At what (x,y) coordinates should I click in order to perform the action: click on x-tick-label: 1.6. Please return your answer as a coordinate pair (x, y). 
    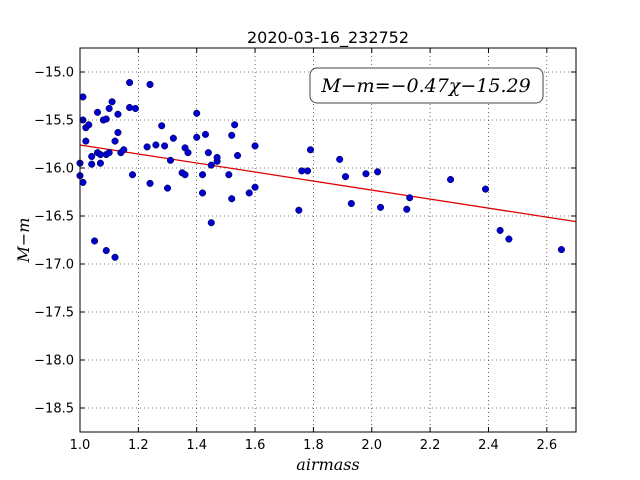
    Looking at the image, I should click on (255, 445).